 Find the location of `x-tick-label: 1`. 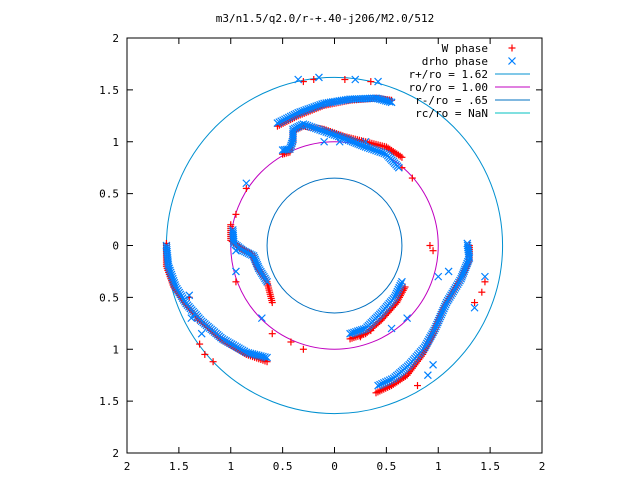

x-tick-label: 1 is located at coordinates (230, 466).